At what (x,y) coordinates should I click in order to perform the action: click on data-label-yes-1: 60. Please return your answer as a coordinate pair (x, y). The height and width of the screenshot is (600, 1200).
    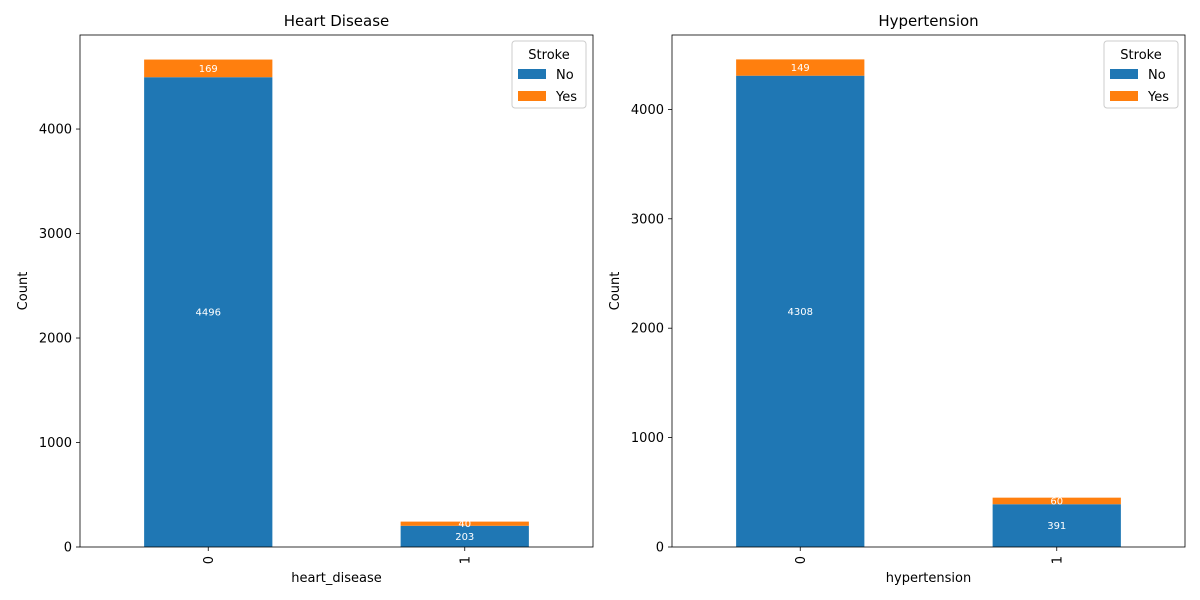
    Looking at the image, I should click on (1056, 501).